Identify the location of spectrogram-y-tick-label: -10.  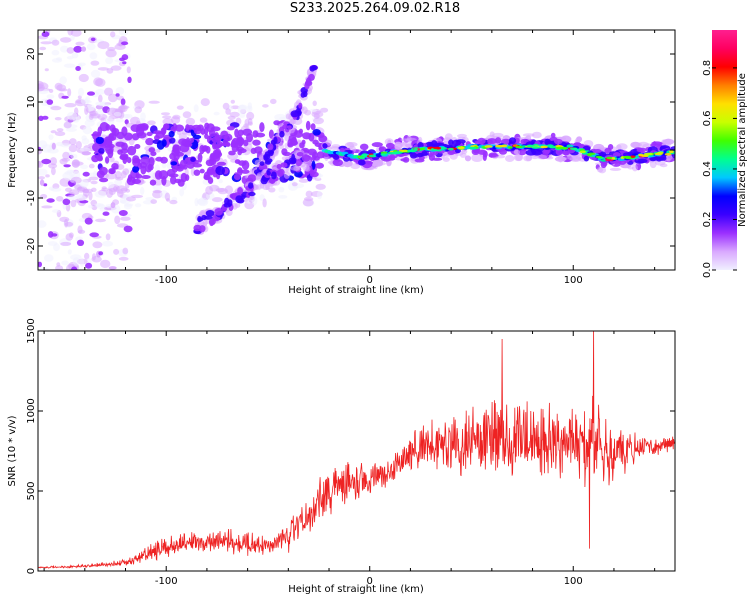
(31, 198).